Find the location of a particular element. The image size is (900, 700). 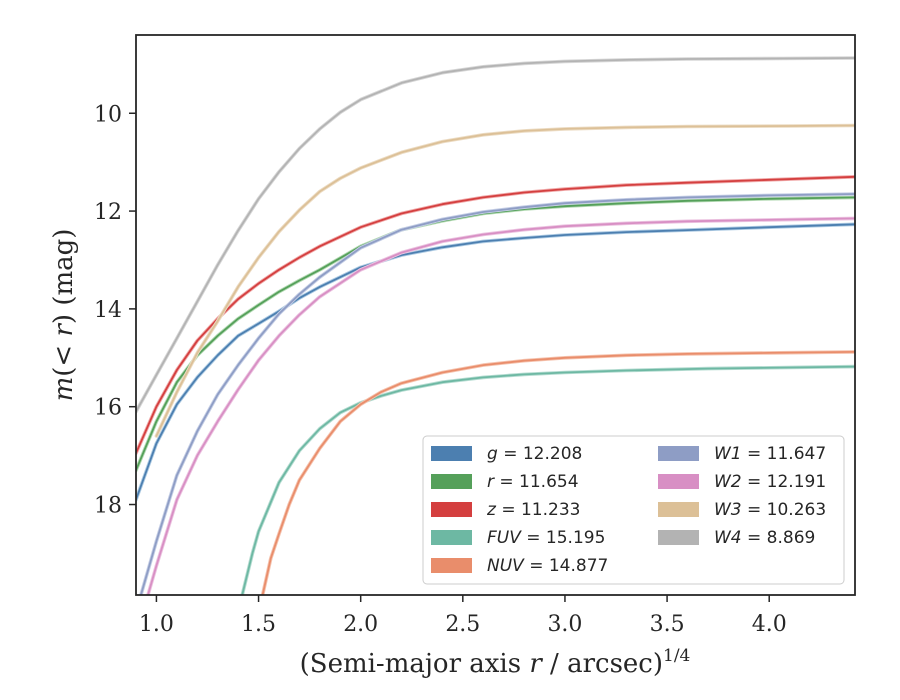

legend-swatch-w2 is located at coordinates (678, 481).